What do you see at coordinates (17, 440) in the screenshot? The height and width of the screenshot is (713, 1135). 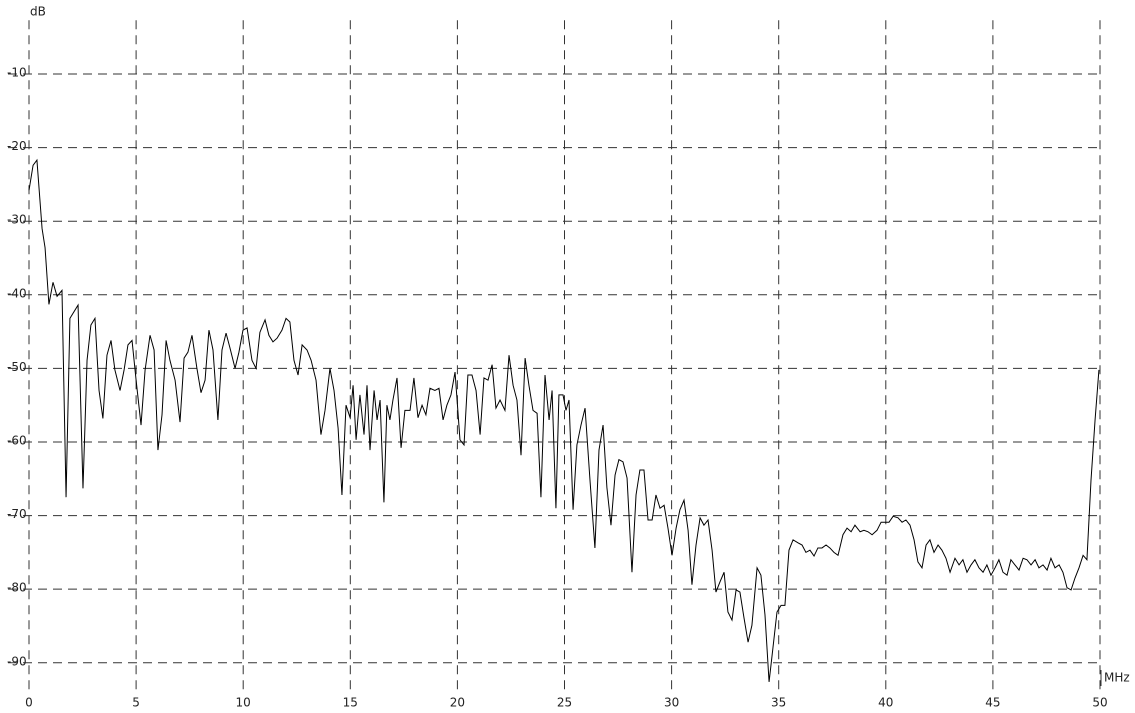 I see `y-tick-label: -60` at bounding box center [17, 440].